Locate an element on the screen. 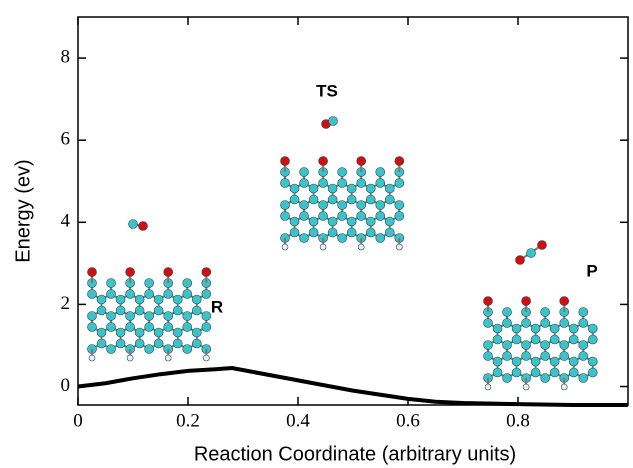 The image size is (633, 468). y-tick-label: 6 is located at coordinates (66, 139).